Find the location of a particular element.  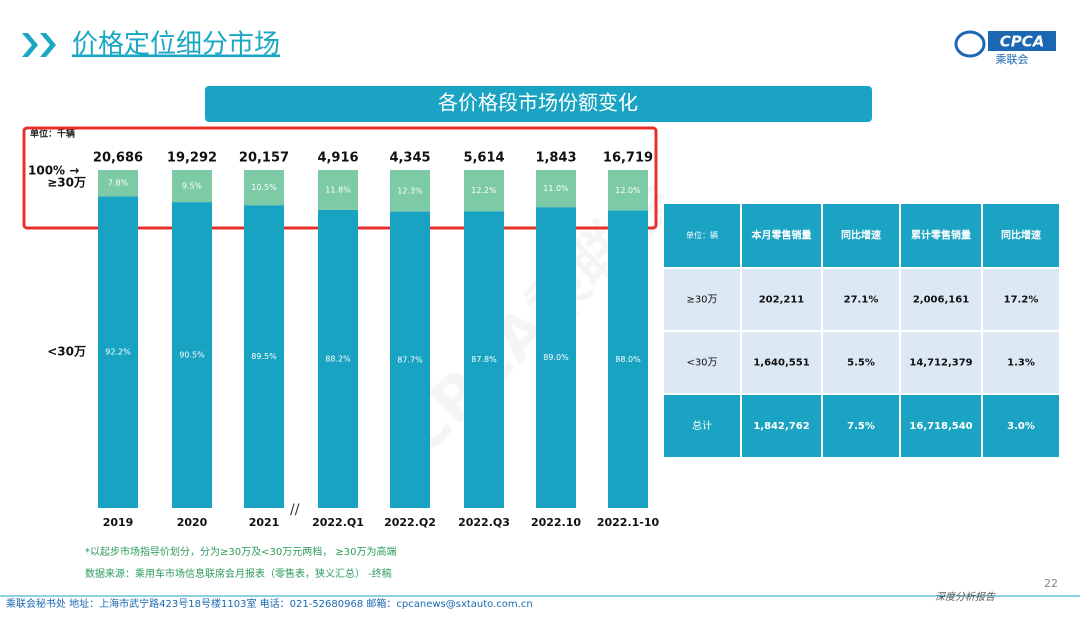

logo-text: CPCA is located at coordinates (1022, 42).